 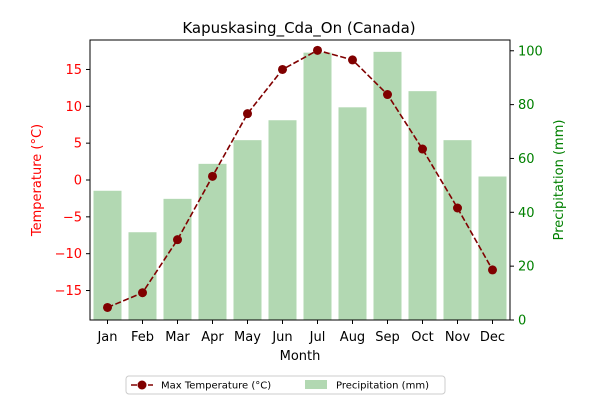 What do you see at coordinates (142, 337) in the screenshot?
I see `x-tick-label: Feb` at bounding box center [142, 337].